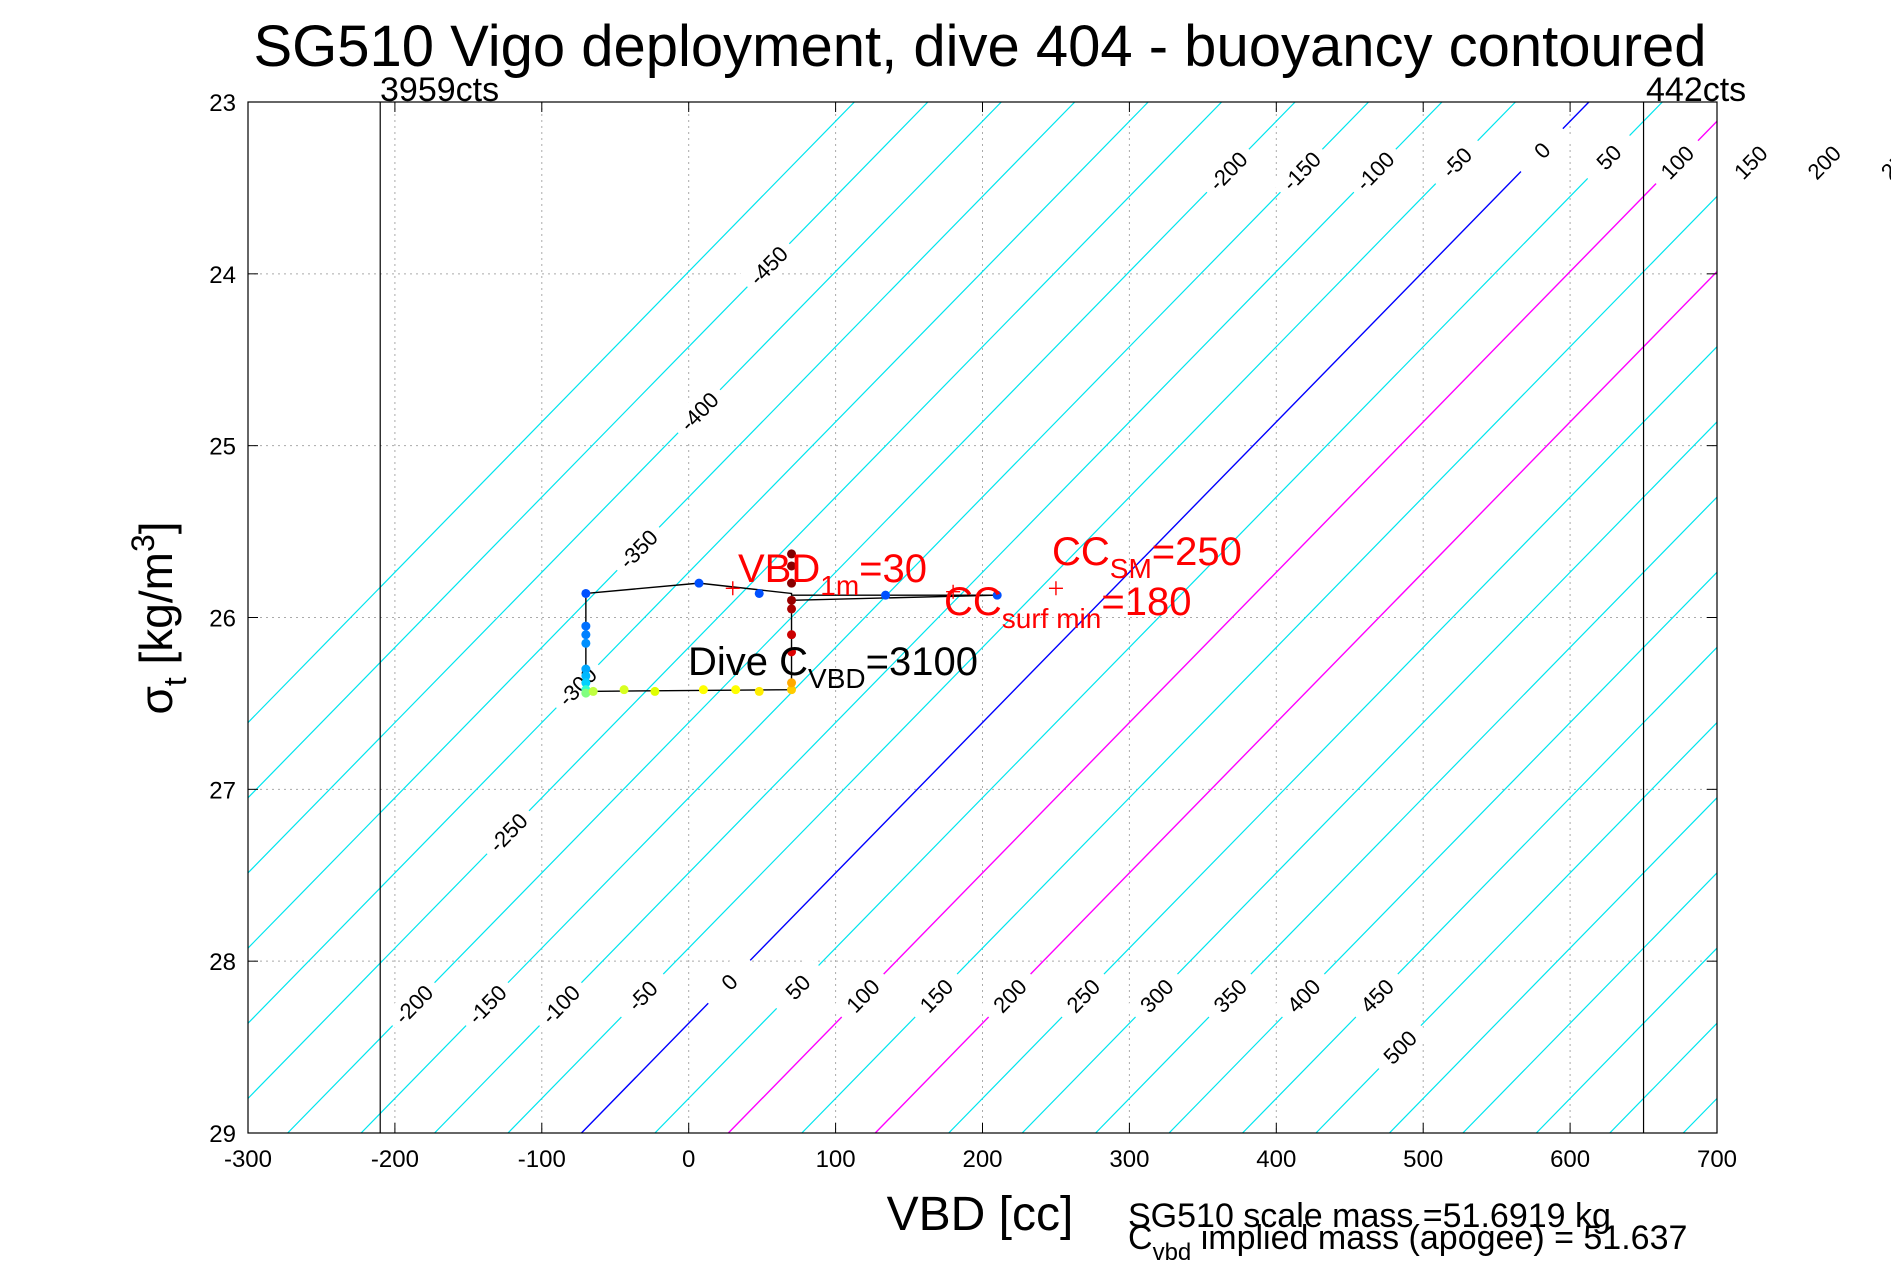 The image size is (1891, 1262). What do you see at coordinates (1717, 1159) in the screenshot?
I see `x-tick-label: 700` at bounding box center [1717, 1159].